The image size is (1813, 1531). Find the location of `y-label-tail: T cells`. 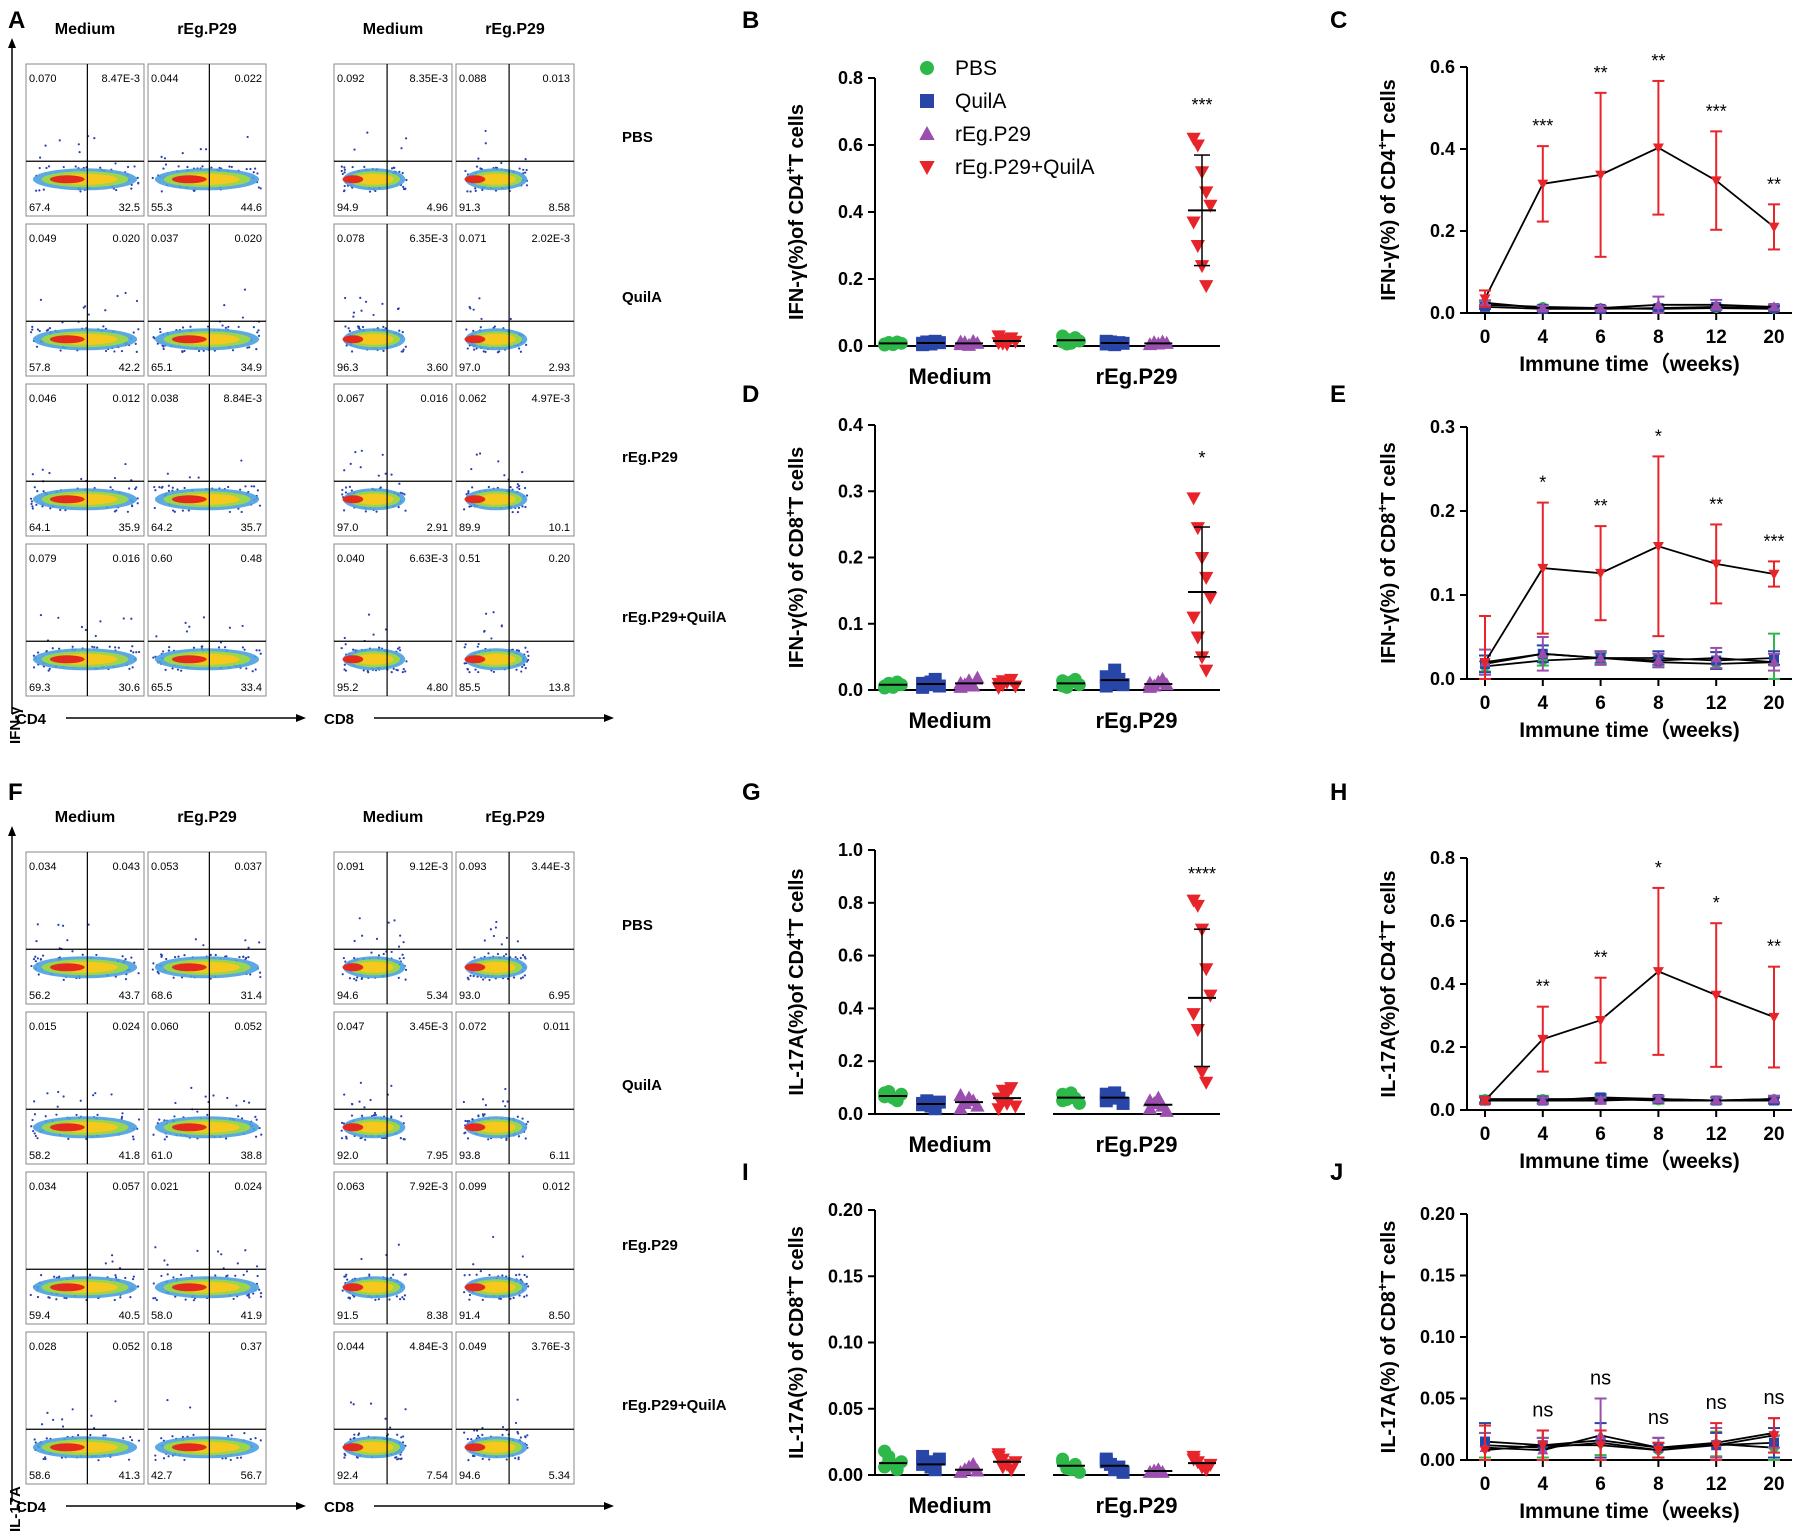

y-label-tail: T cells is located at coordinates (797, 135).